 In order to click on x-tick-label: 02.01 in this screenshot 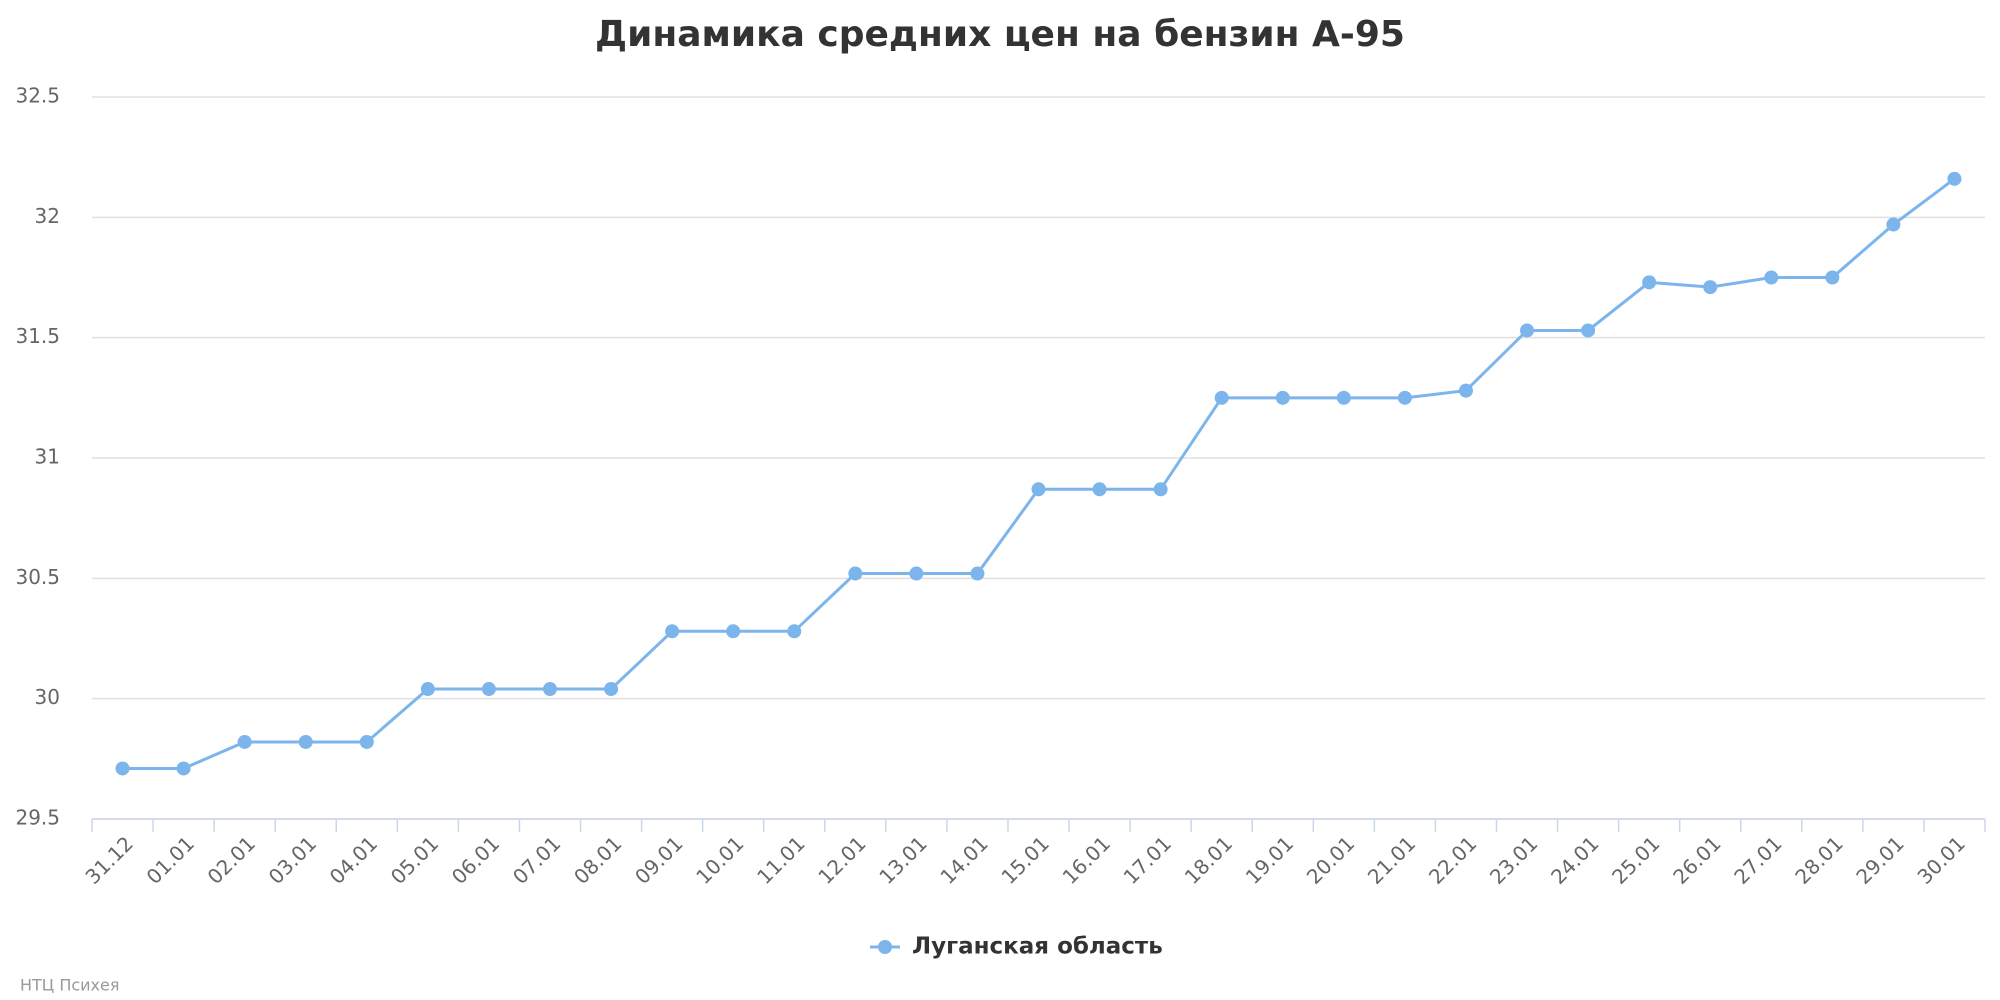, I will do `click(231, 859)`.